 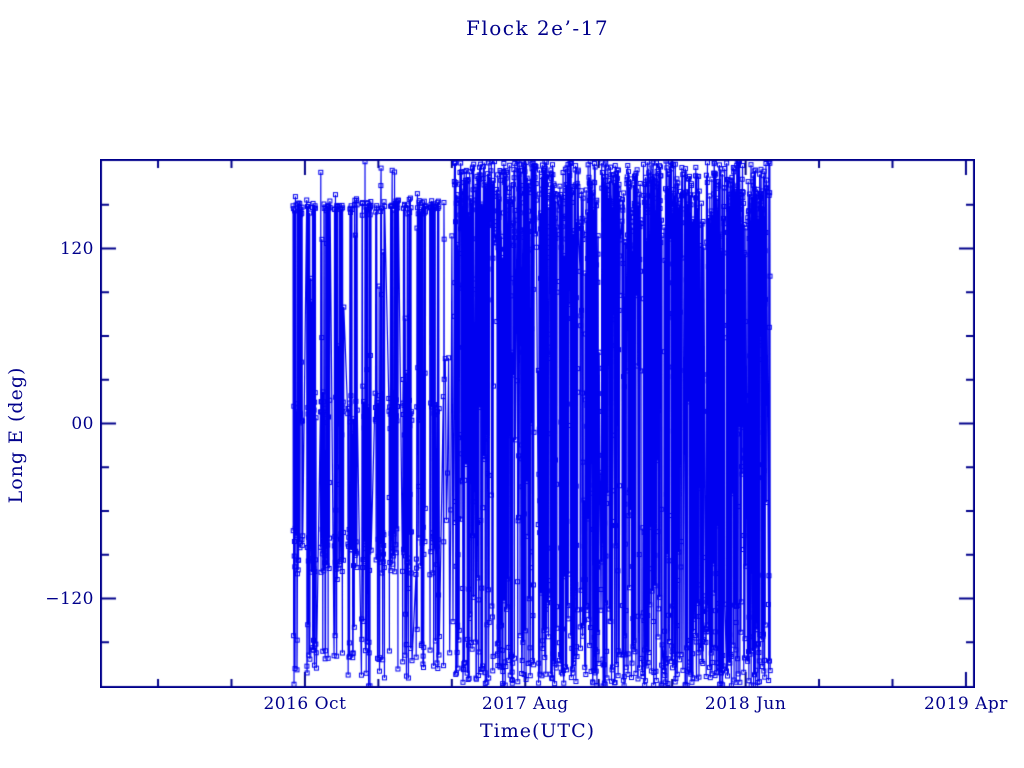 What do you see at coordinates (82, 423) in the screenshot?
I see `y-tick-label-00: 00` at bounding box center [82, 423].